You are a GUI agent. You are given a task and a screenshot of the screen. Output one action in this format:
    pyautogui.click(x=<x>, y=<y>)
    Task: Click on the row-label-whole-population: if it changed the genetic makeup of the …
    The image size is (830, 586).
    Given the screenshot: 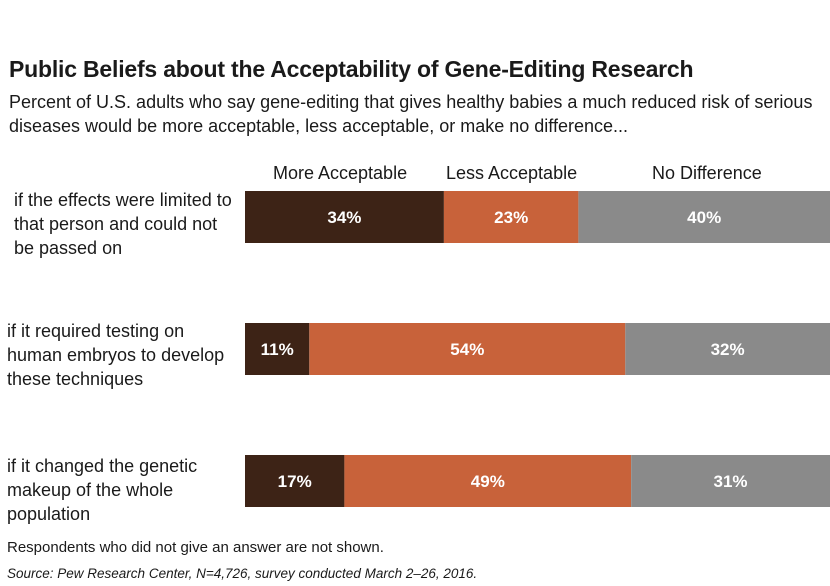 What is the action you would take?
    pyautogui.click(x=102, y=490)
    